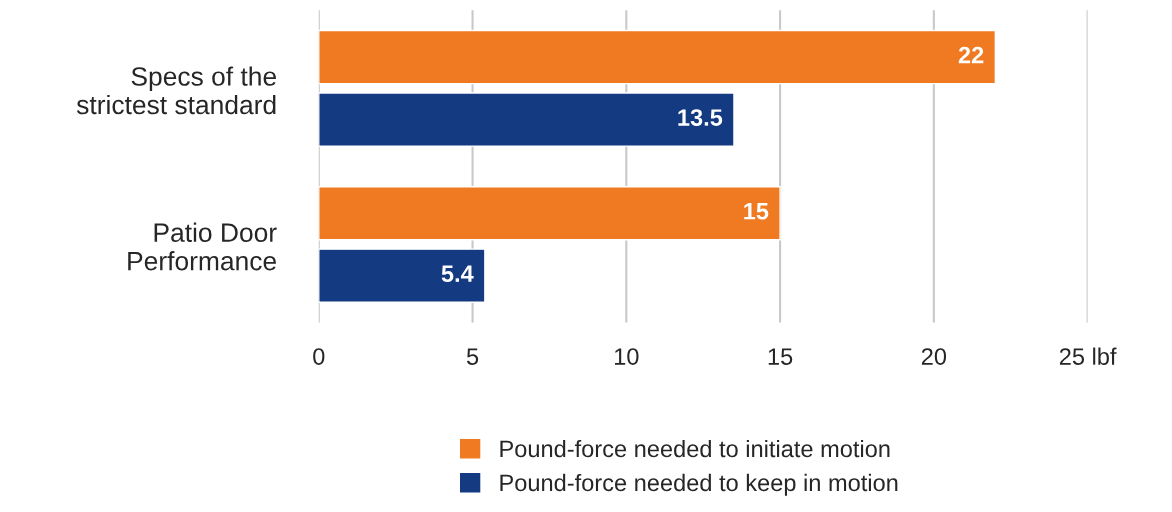 The image size is (1172, 512). Describe the element at coordinates (457, 274) in the screenshot. I see `data-label: 5.4` at that location.